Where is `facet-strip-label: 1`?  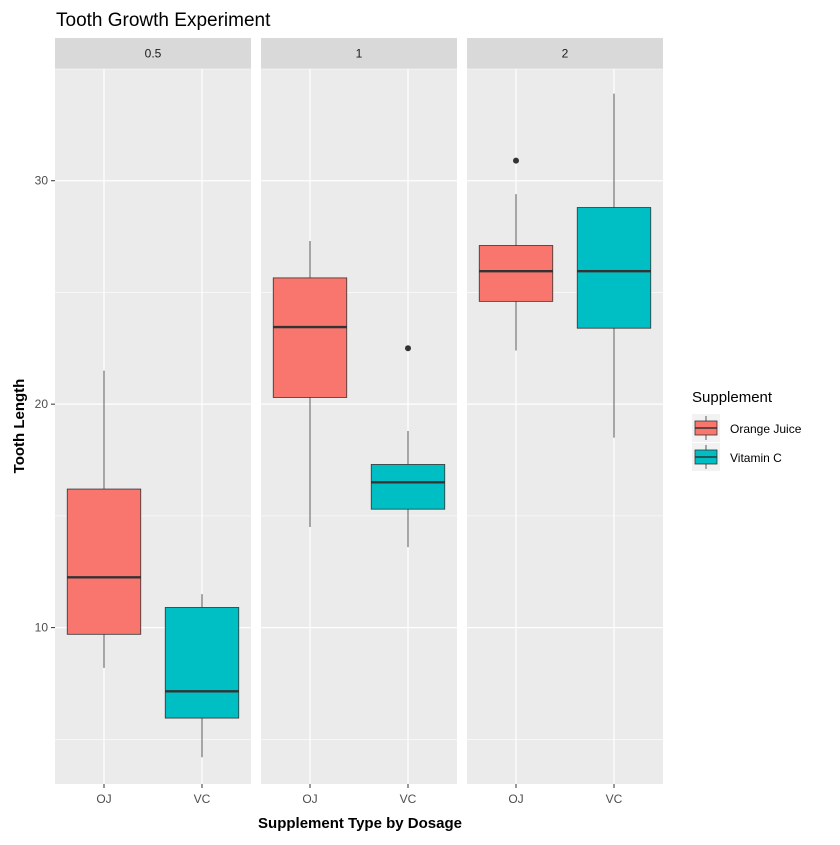 facet-strip-label: 1 is located at coordinates (359, 54).